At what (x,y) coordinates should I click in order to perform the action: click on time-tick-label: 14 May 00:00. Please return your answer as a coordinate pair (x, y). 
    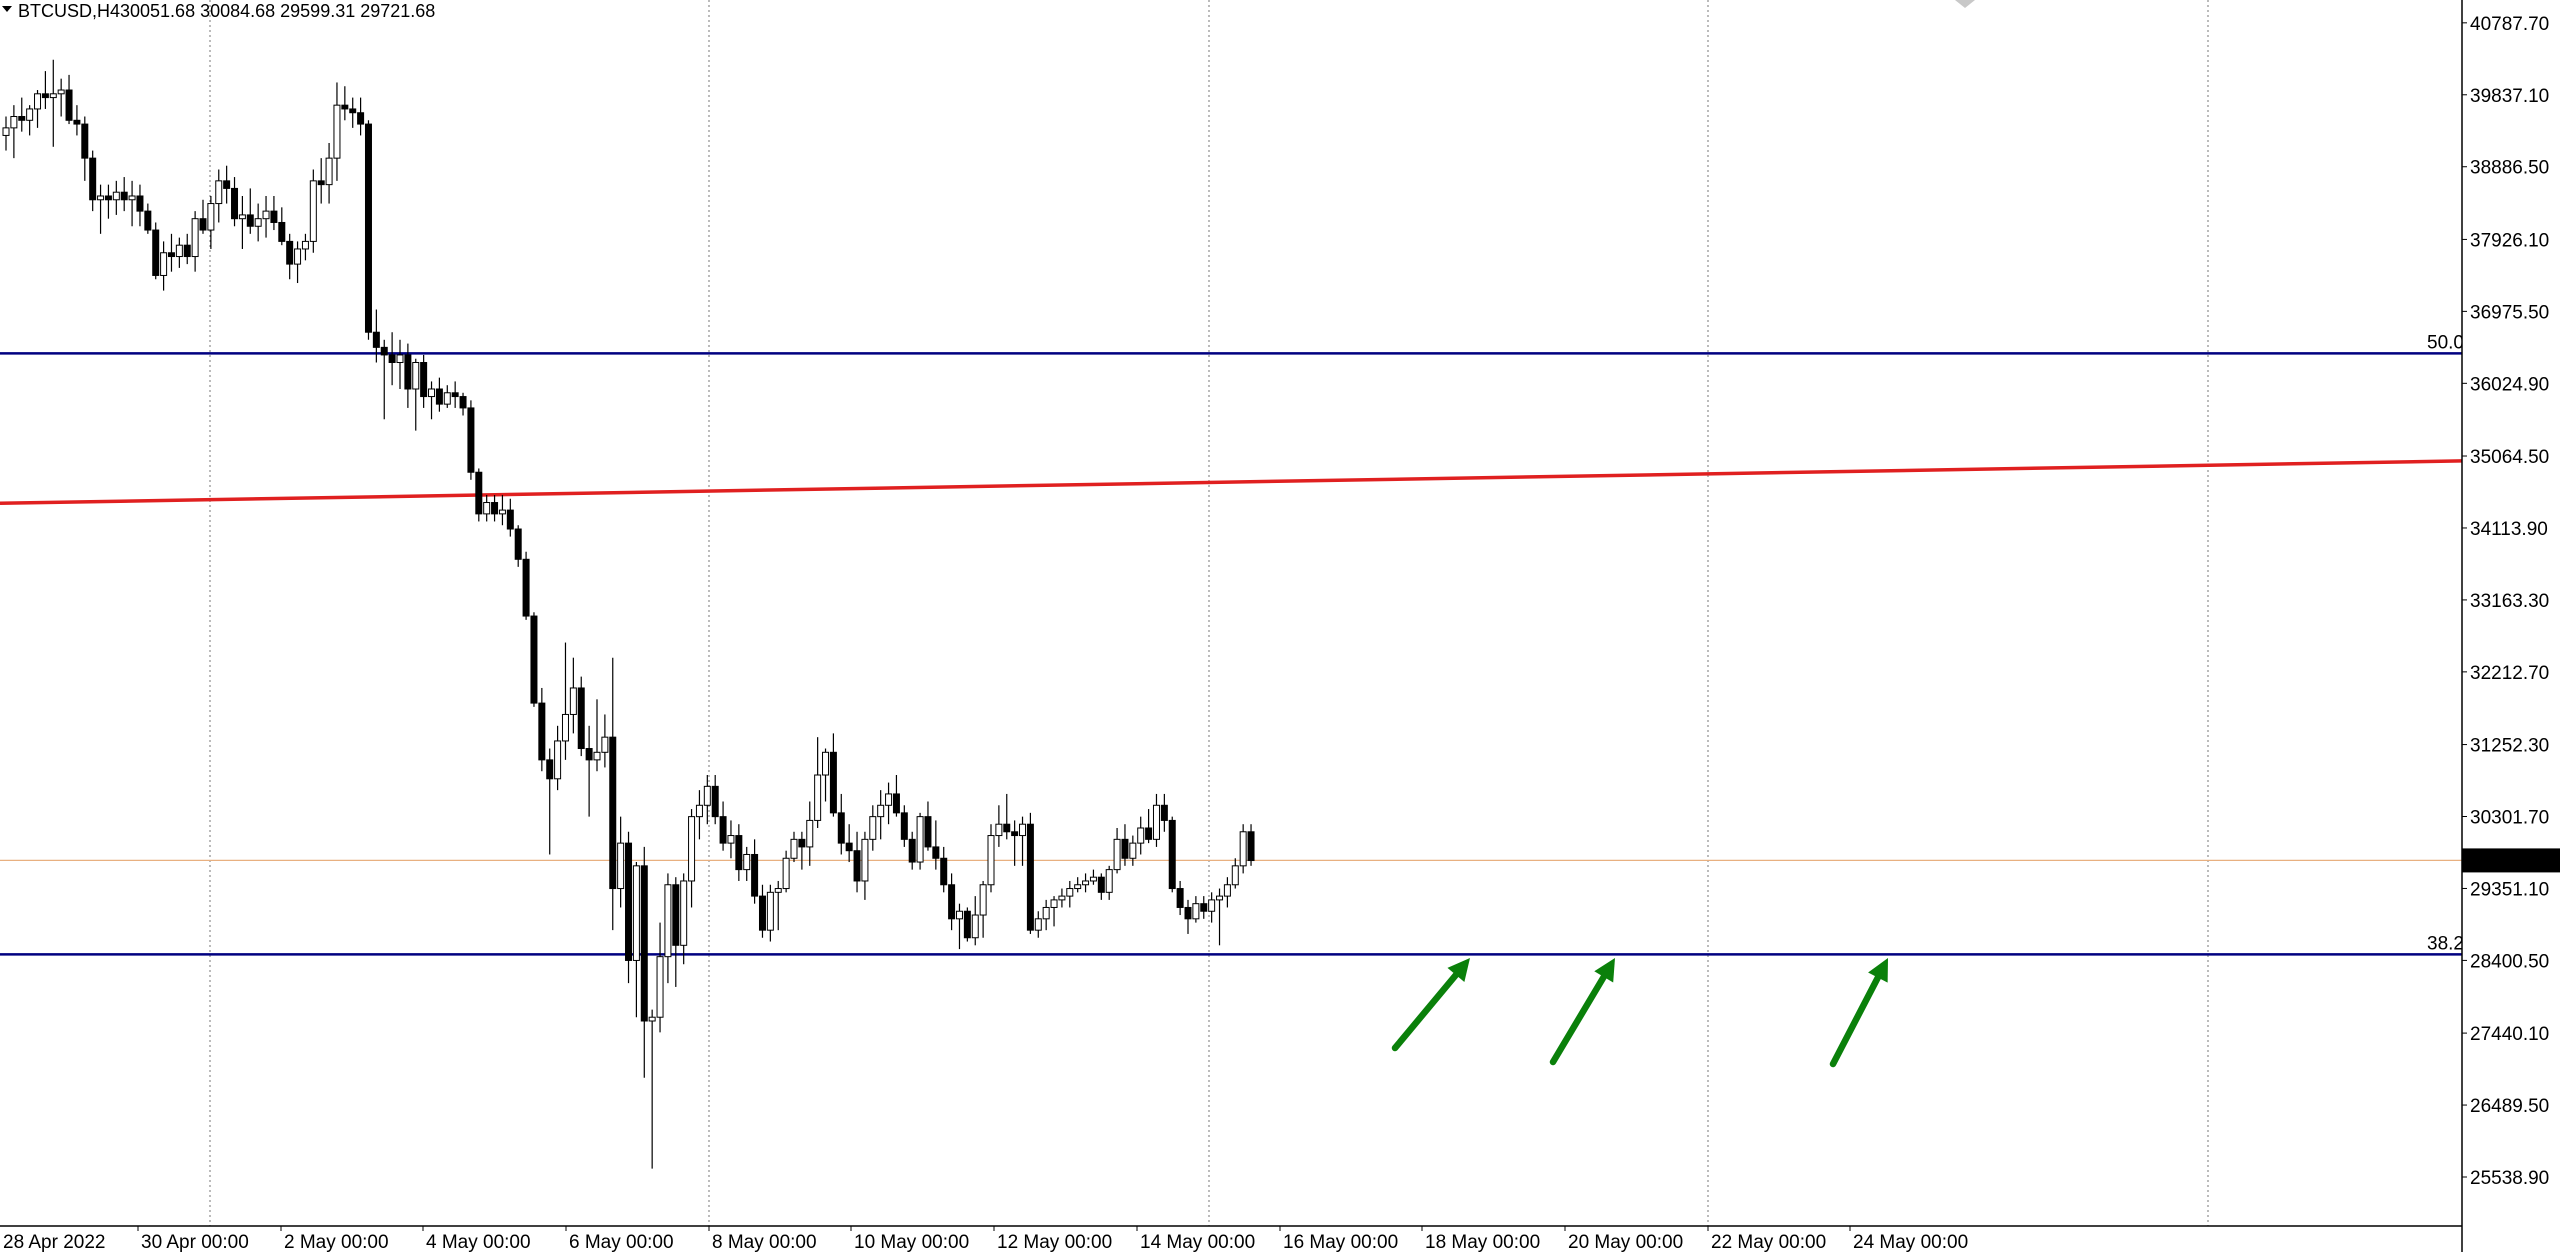
    Looking at the image, I should click on (1197, 1242).